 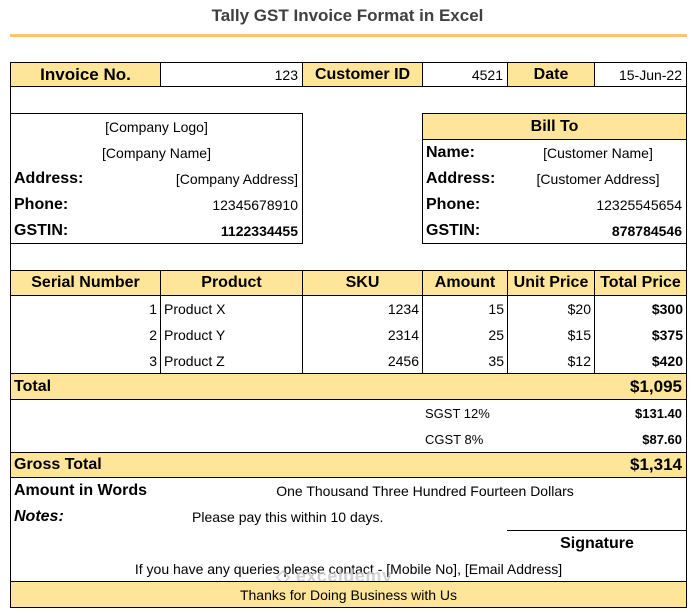 What do you see at coordinates (658, 413) in the screenshot?
I see `sgst-value: $131.40` at bounding box center [658, 413].